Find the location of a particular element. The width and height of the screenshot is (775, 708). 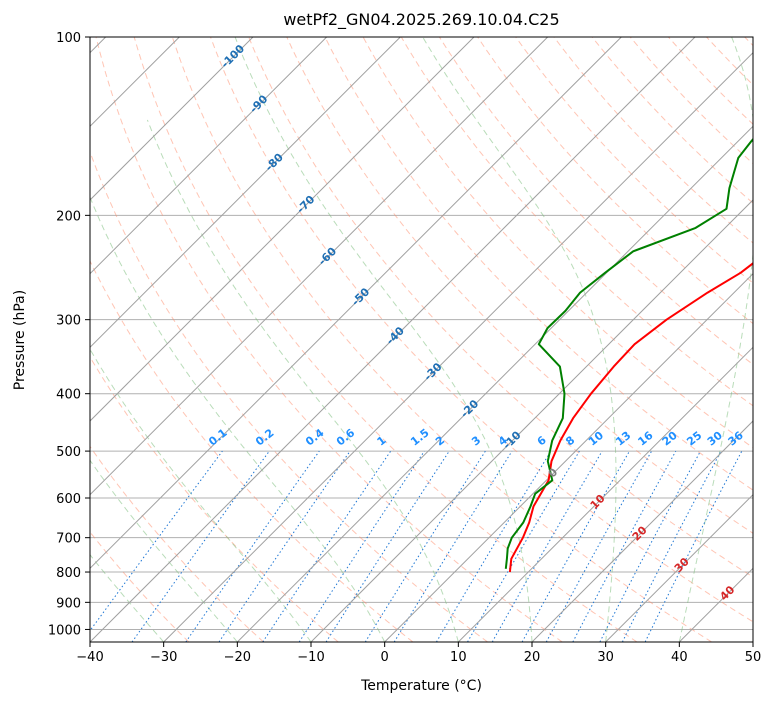

x-tick-label: 30 is located at coordinates (605, 657).